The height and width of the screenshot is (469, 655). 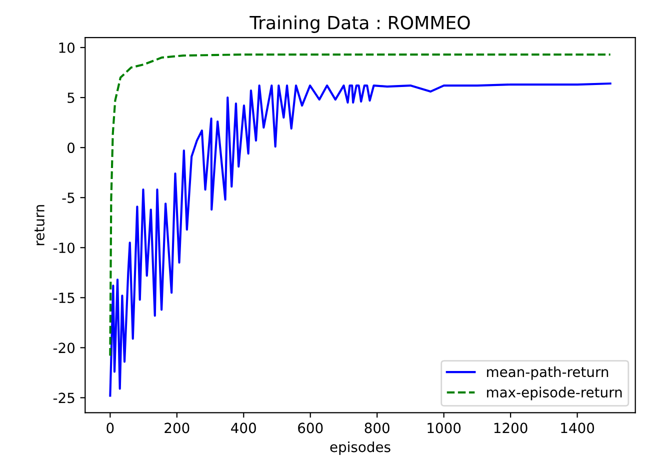 What do you see at coordinates (577, 428) in the screenshot?
I see `x-tick-label: 1400` at bounding box center [577, 428].